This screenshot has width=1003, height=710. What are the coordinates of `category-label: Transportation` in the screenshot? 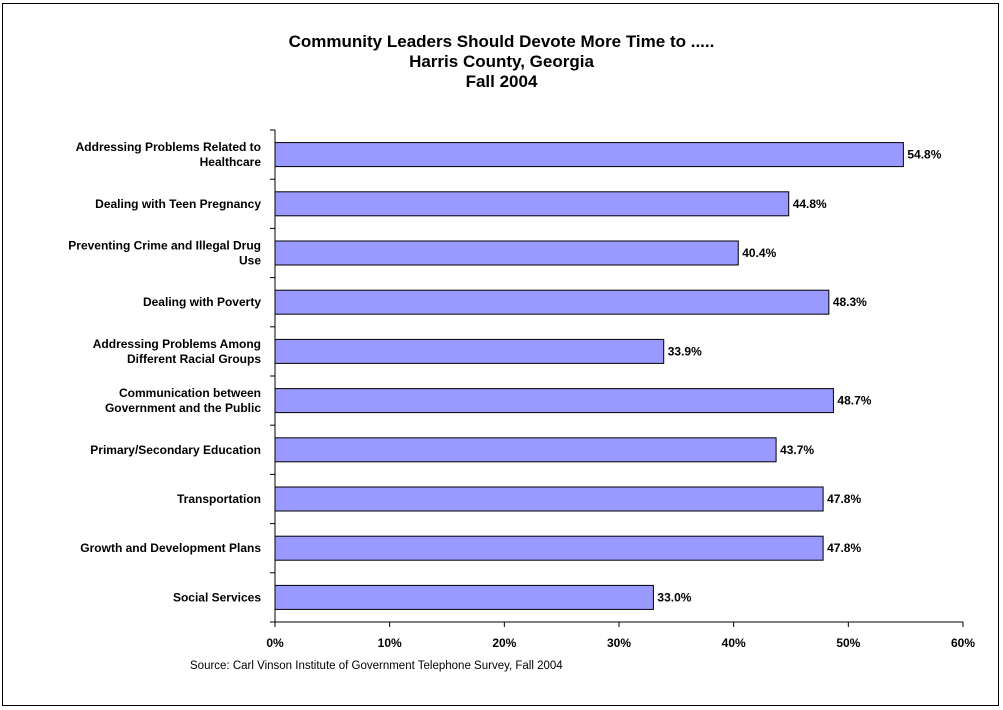 It's located at (219, 499).